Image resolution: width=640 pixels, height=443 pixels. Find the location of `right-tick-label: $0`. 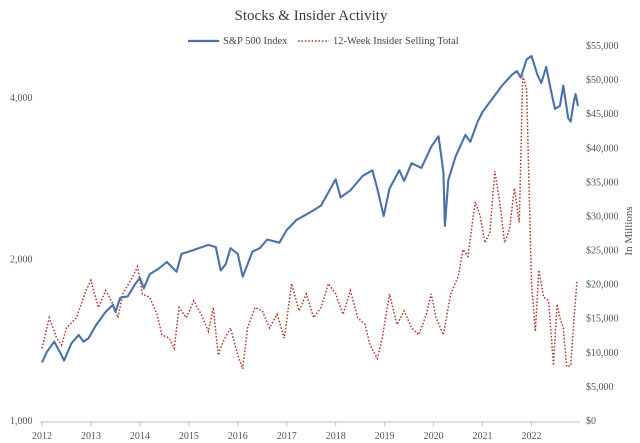

right-tick-label: $0 is located at coordinates (591, 421).